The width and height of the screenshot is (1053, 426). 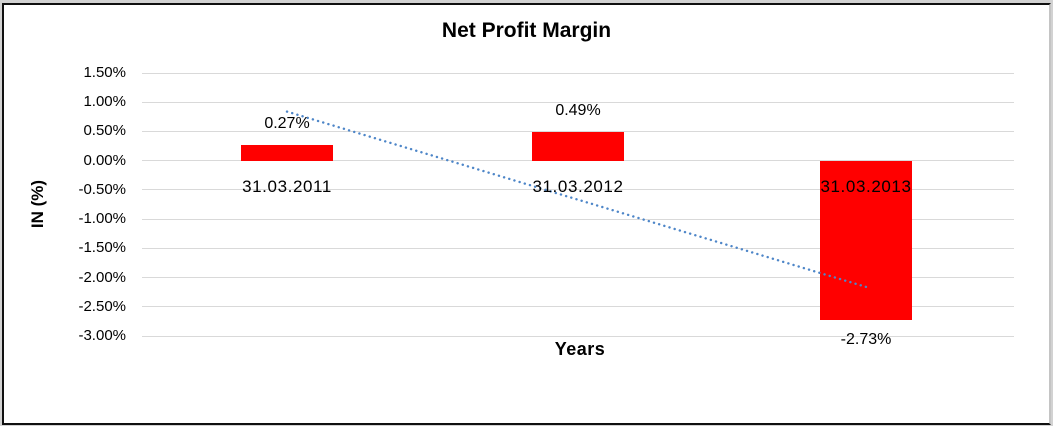 I want to click on y-axis-tick-label: -1.00%, so click(x=102, y=219).